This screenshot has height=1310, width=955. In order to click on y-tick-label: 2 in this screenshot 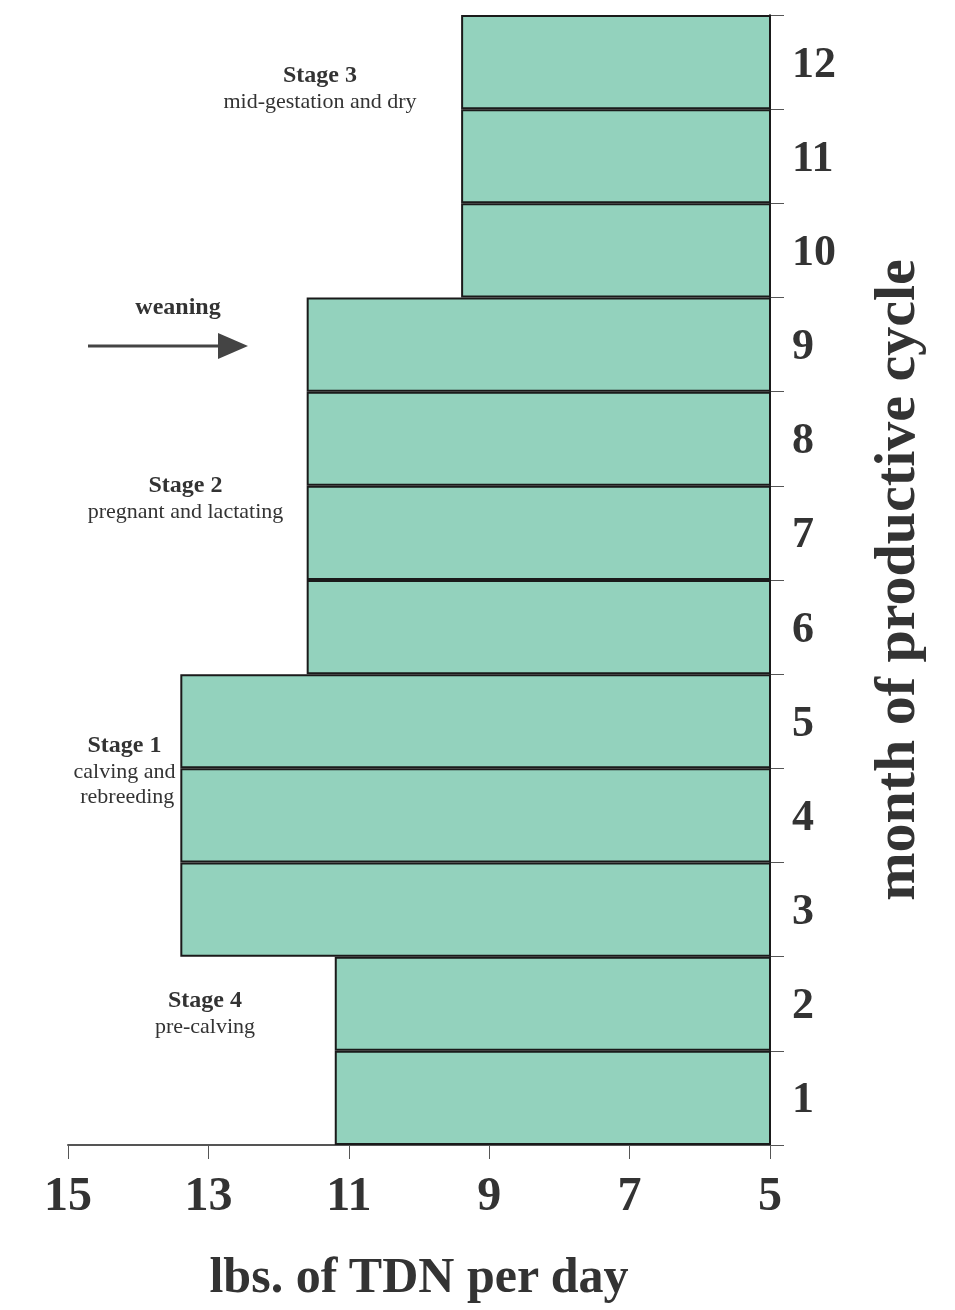, I will do `click(803, 1004)`.